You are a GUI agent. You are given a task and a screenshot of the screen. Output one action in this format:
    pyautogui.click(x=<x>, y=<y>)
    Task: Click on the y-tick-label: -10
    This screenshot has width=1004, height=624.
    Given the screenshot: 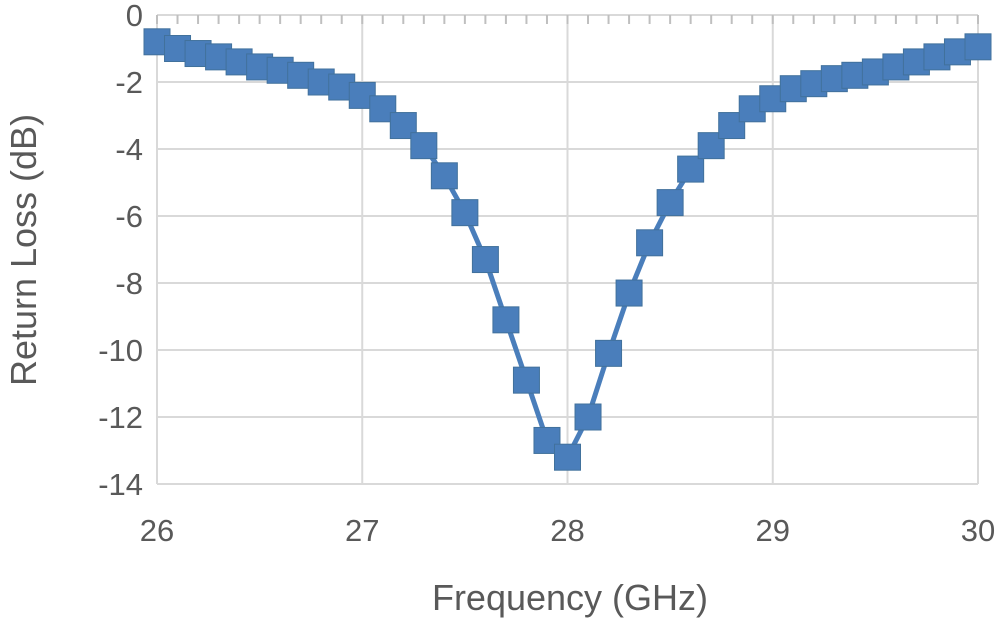 What is the action you would take?
    pyautogui.click(x=120, y=350)
    